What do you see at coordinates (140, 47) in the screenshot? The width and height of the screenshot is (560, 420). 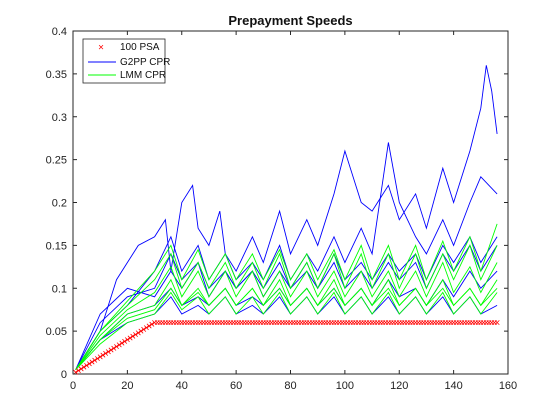 I see `legend-label-psa: 100 PSA` at bounding box center [140, 47].